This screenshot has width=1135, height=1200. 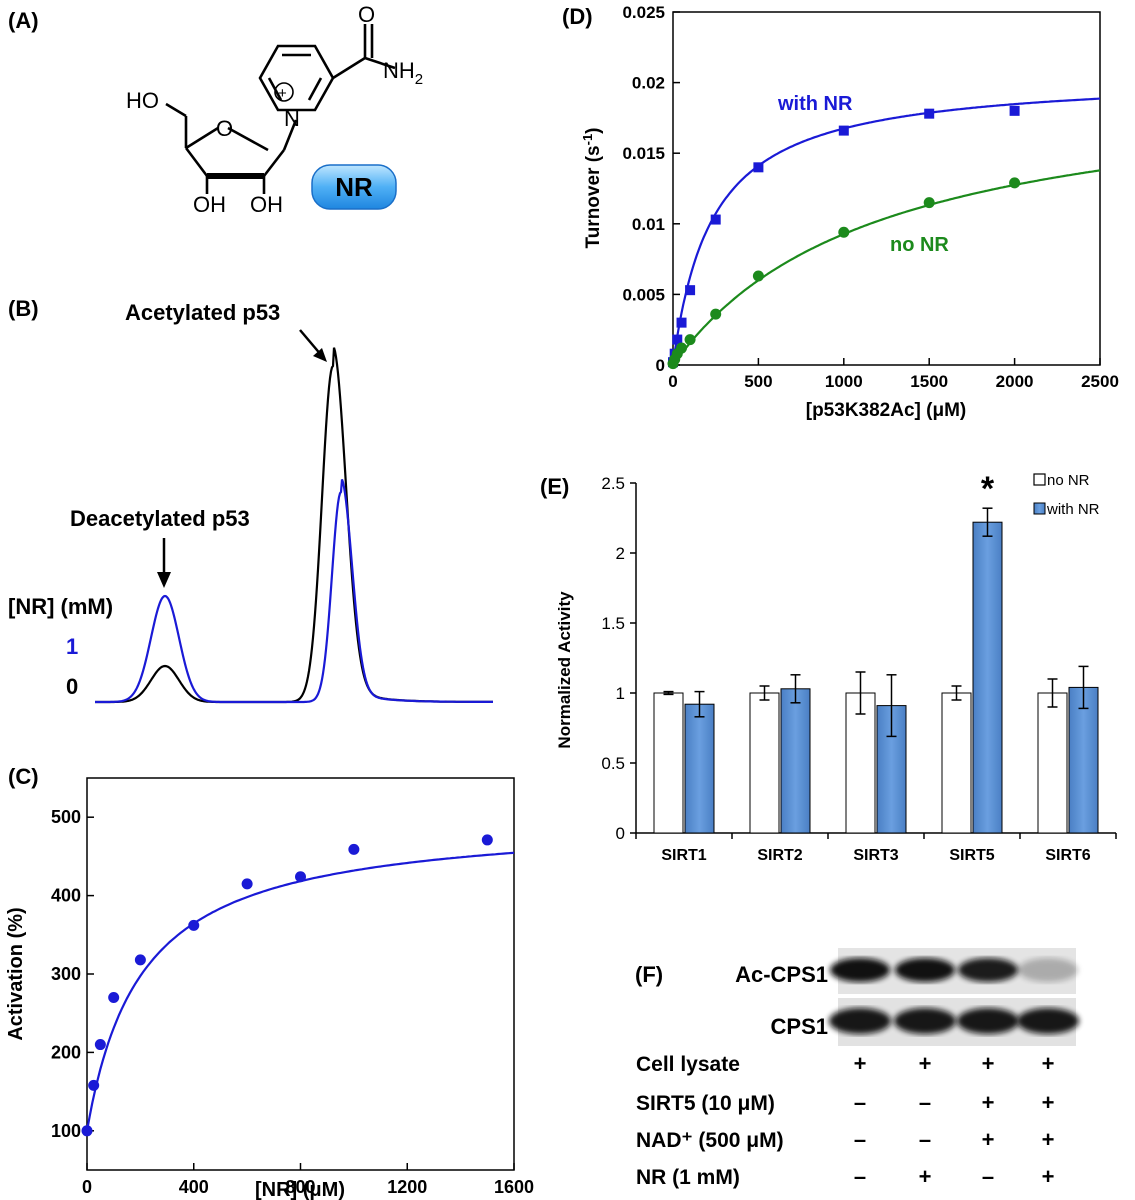 What do you see at coordinates (1039, 479) in the screenshot?
I see `legend-swatch-no-nr` at bounding box center [1039, 479].